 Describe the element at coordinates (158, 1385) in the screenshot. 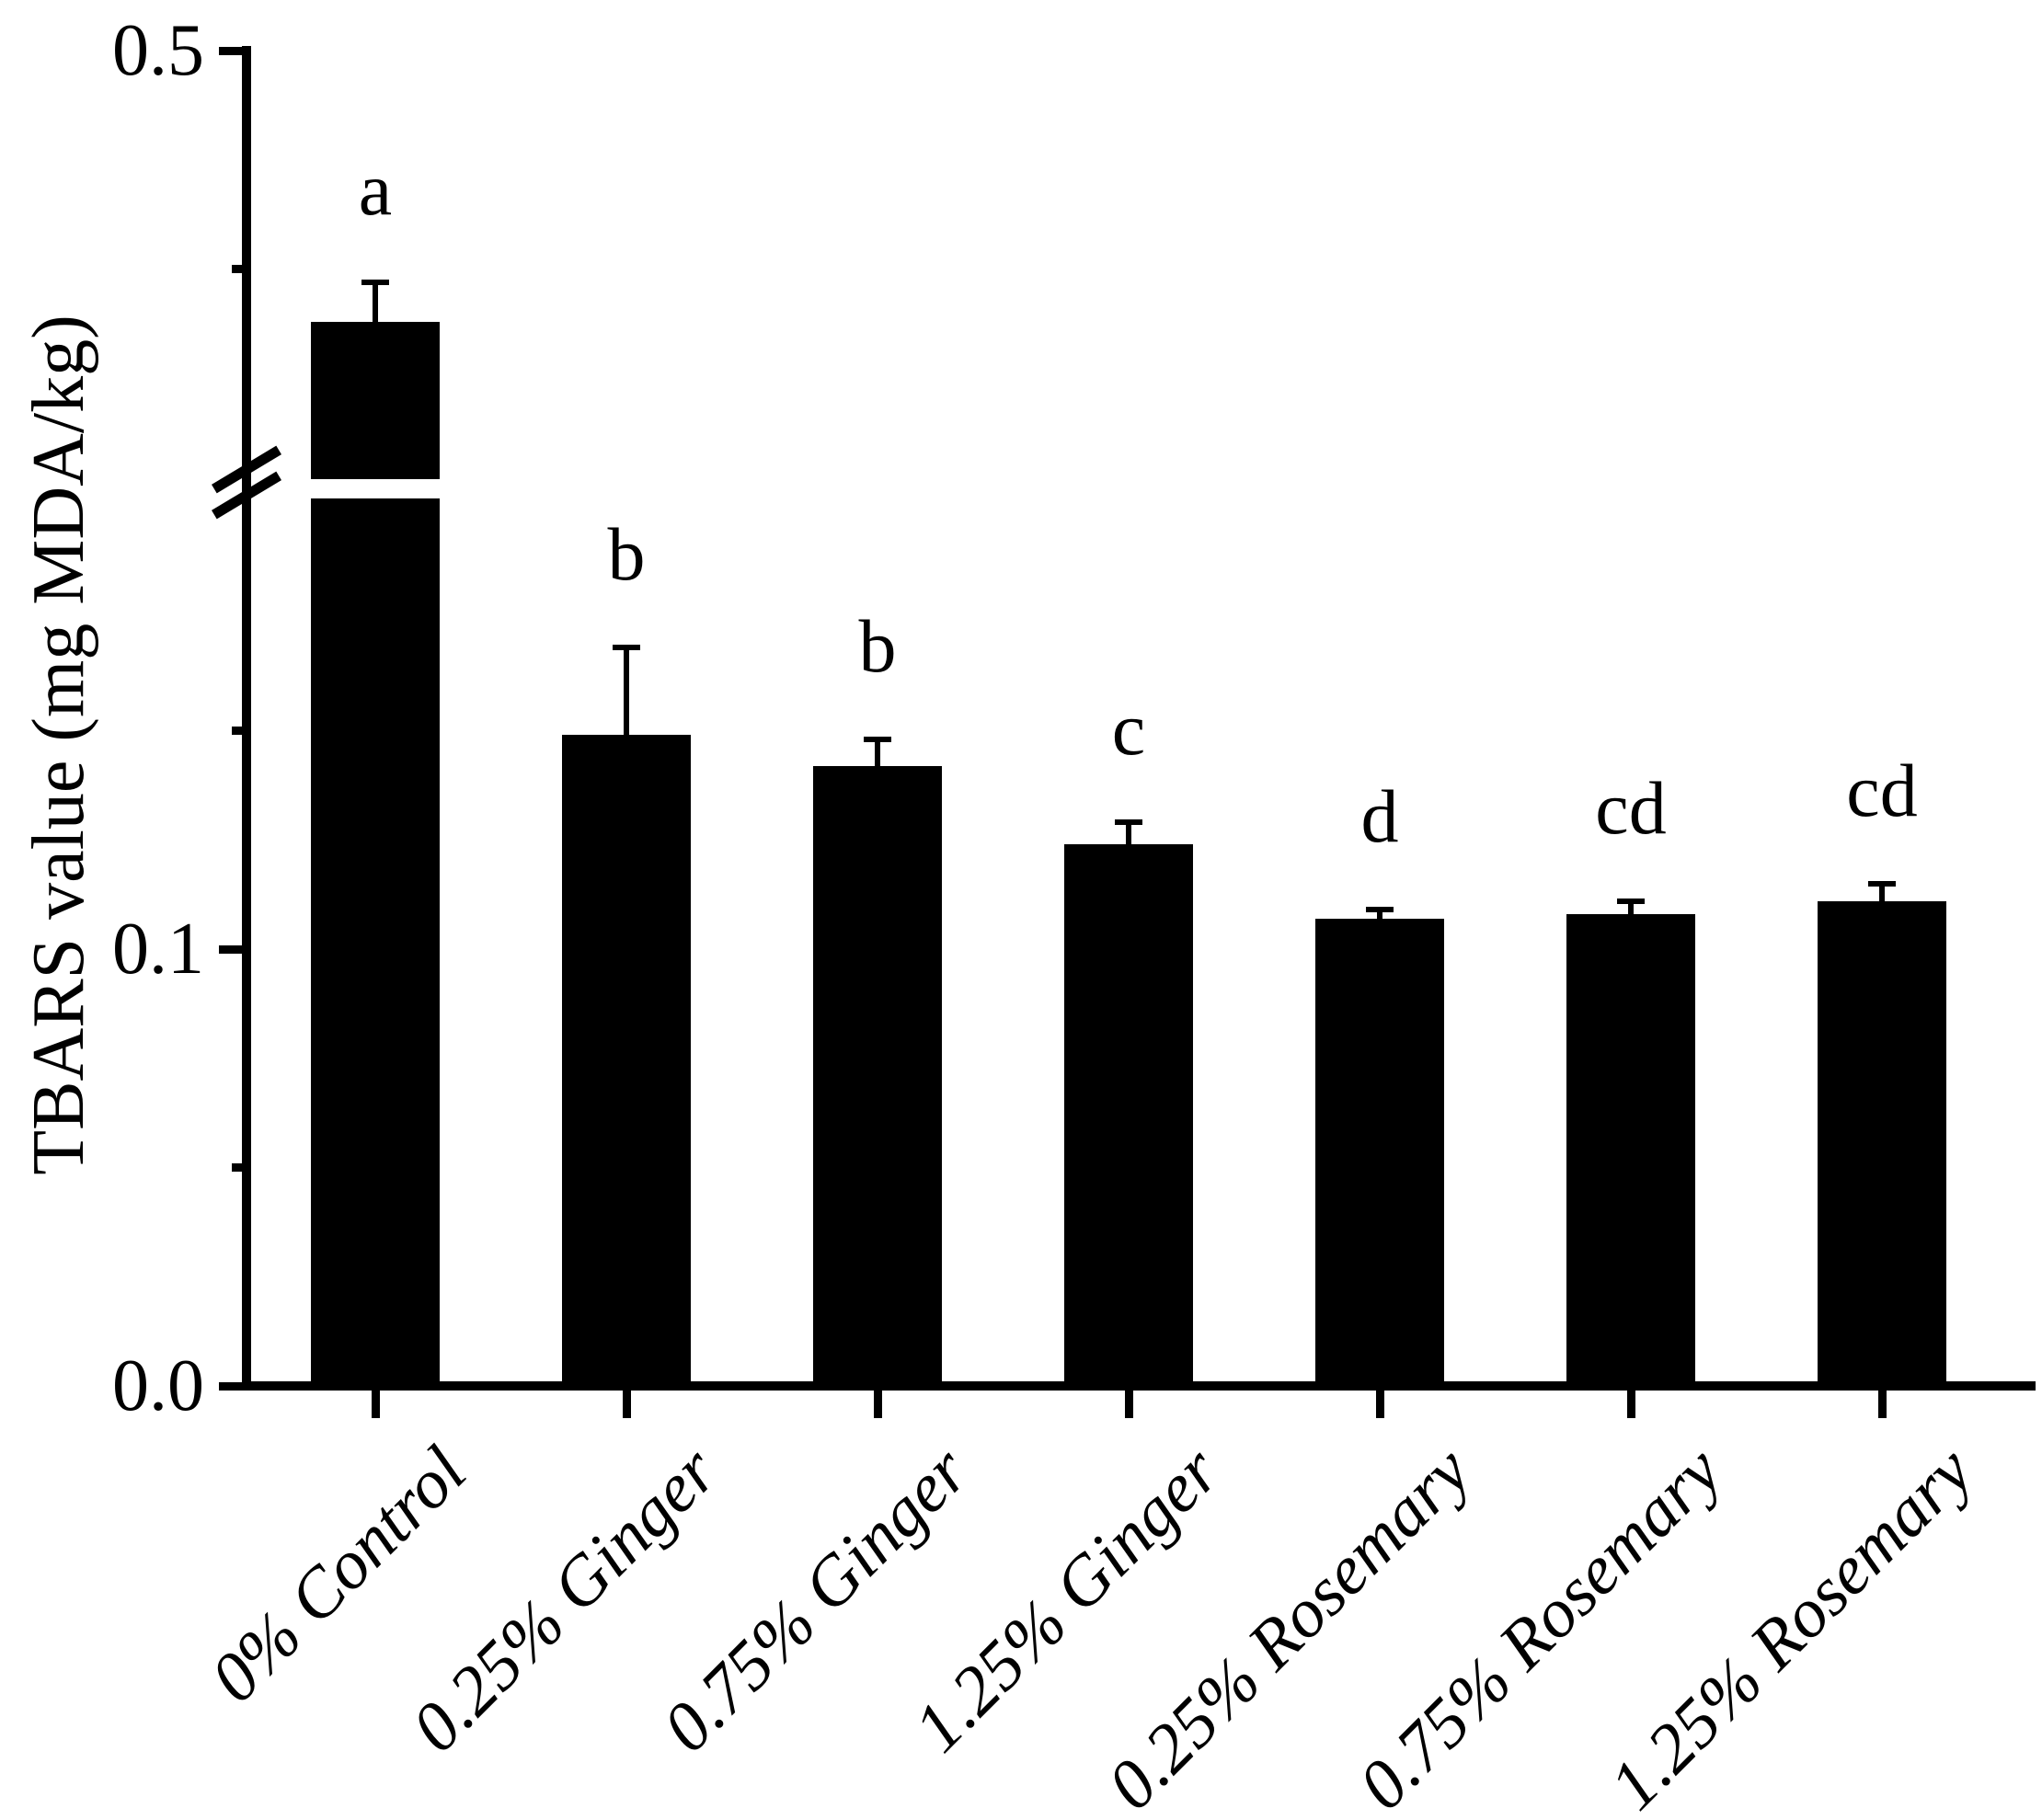

I see `y-tick-label: 0.0` at that location.